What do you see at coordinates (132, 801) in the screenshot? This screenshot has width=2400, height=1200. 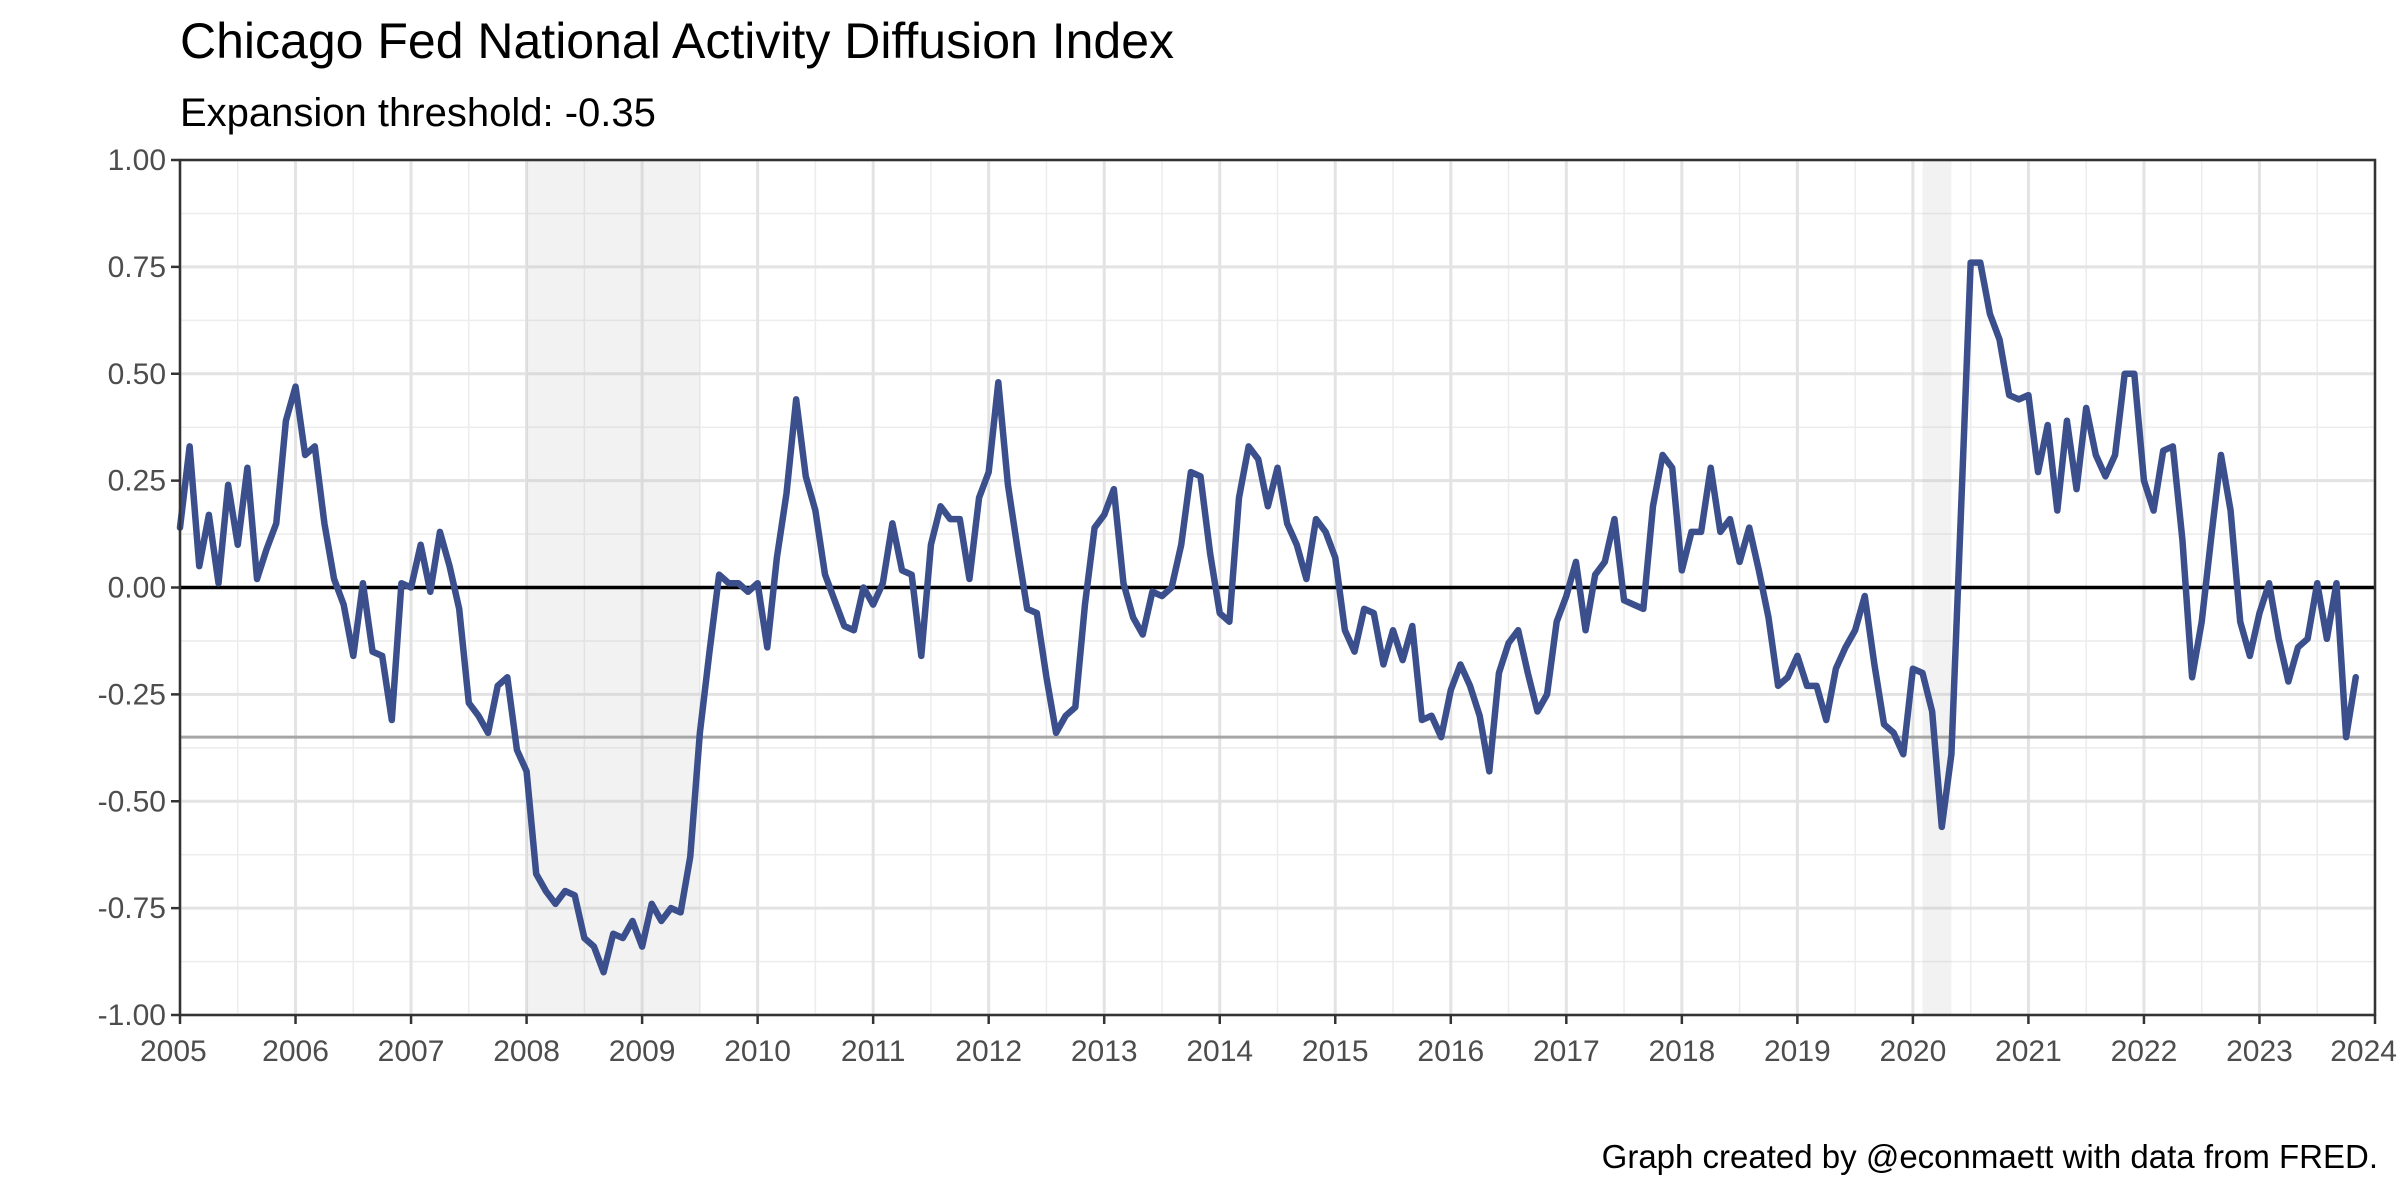 I see `y-tick-label: -0.50` at bounding box center [132, 801].